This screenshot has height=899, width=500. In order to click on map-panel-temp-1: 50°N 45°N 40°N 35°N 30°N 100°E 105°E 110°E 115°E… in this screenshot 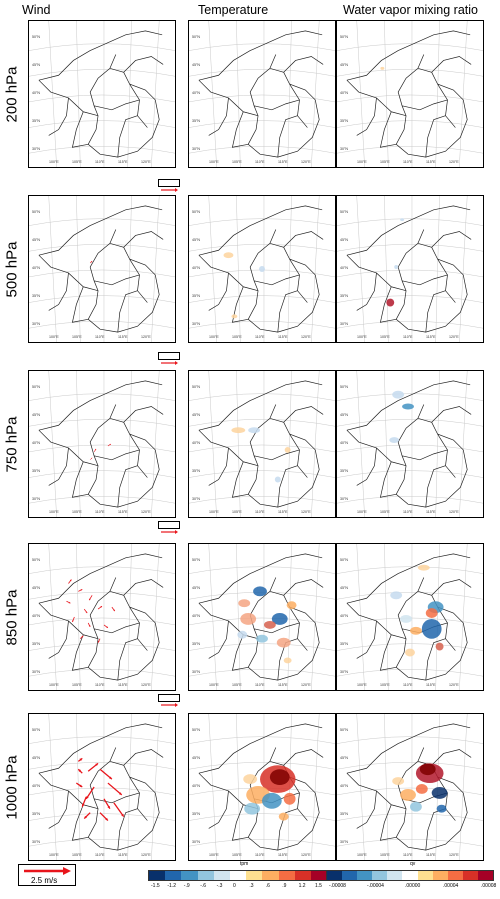, I will do `click(262, 269)`.